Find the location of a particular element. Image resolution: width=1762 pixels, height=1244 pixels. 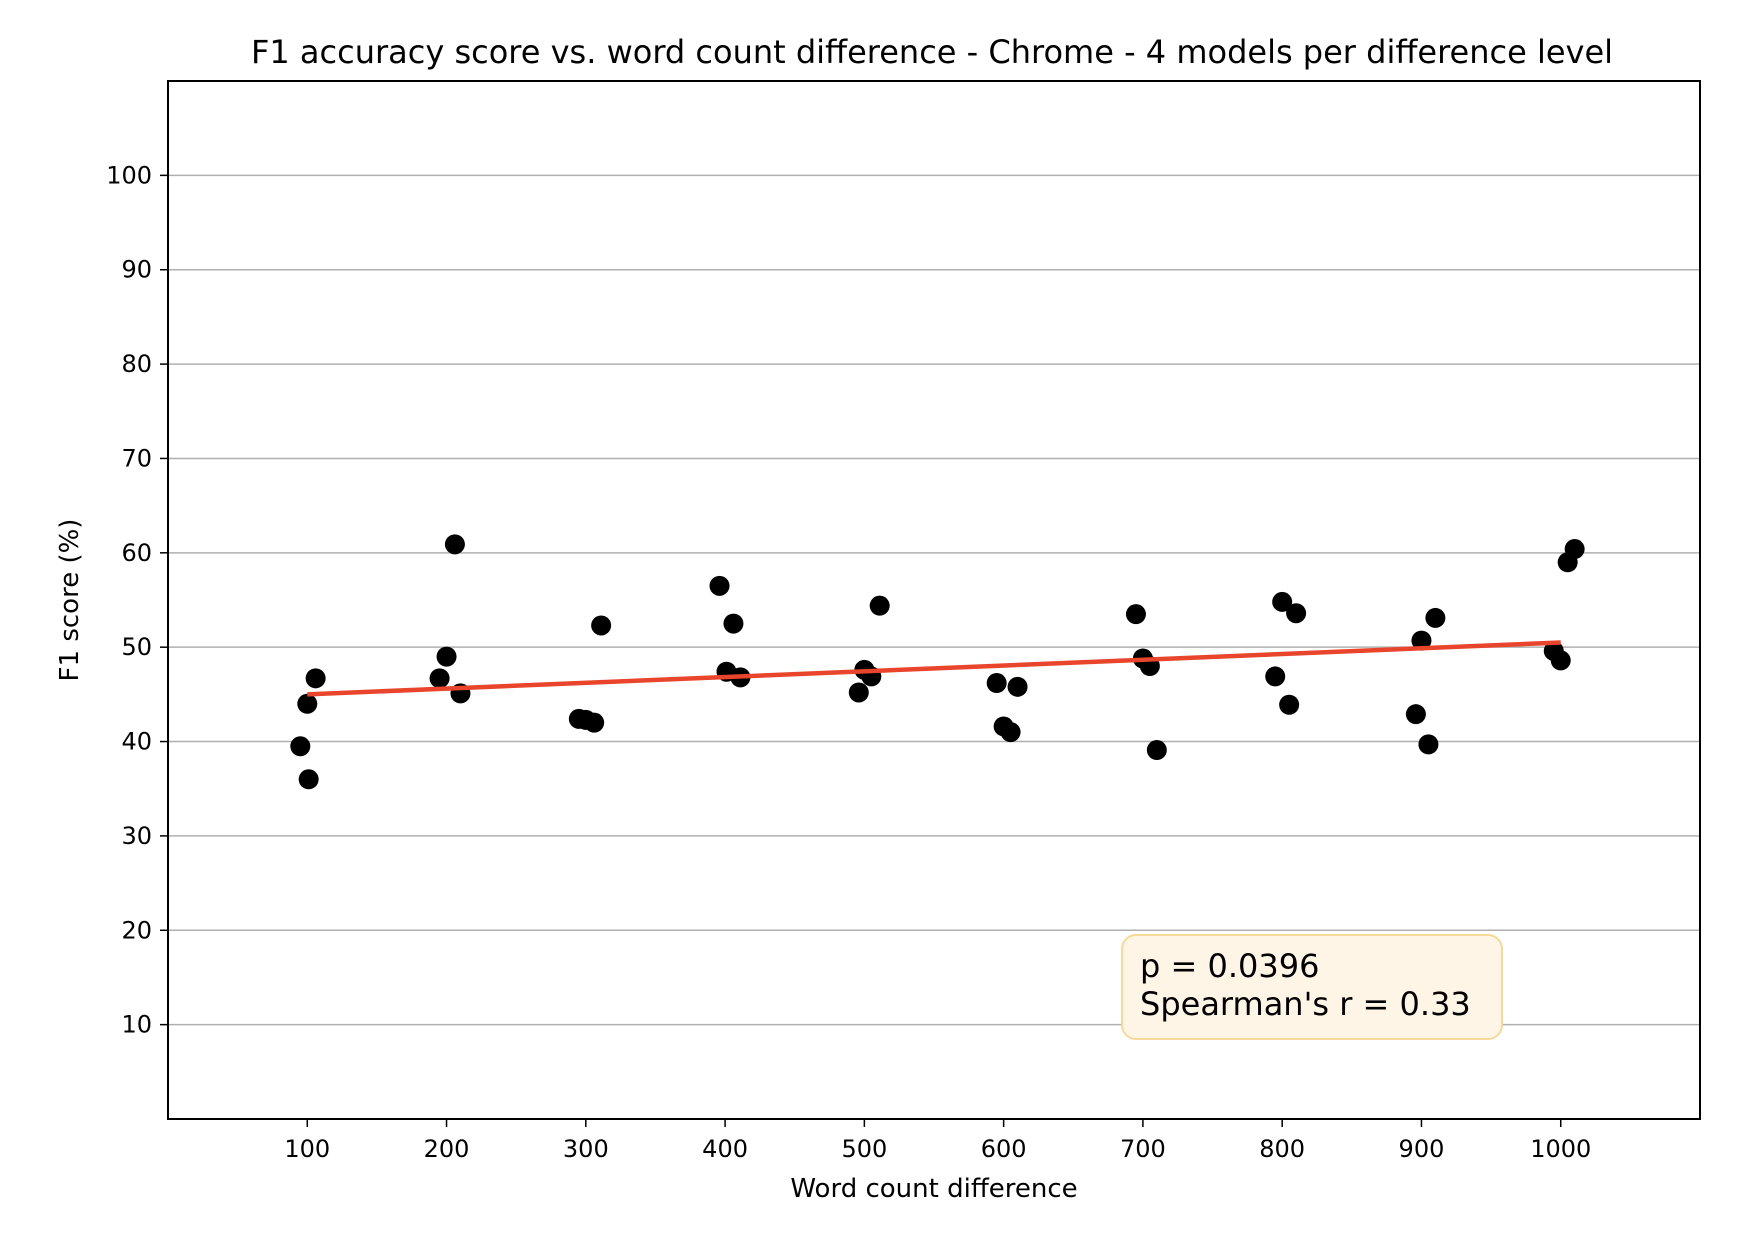

y-tick-label: 90 is located at coordinates (136, 270).